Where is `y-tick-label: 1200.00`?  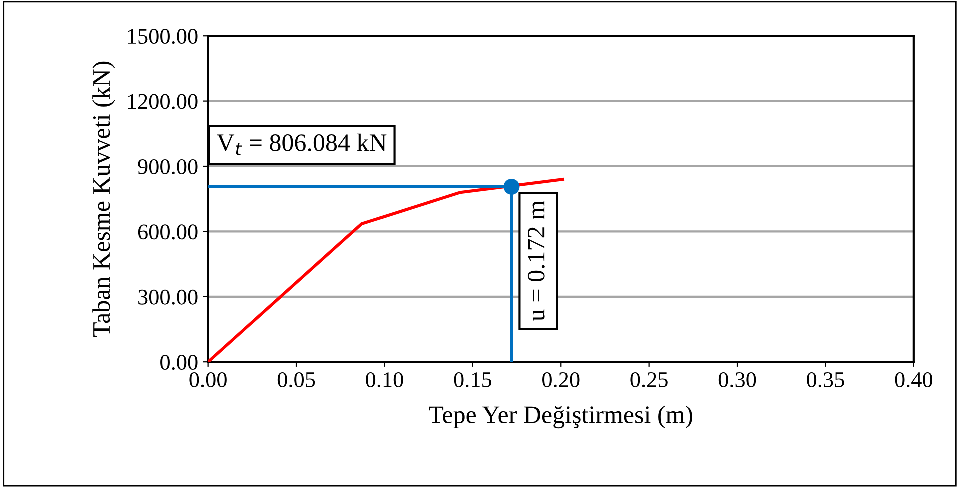
y-tick-label: 1200.00 is located at coordinates (163, 102).